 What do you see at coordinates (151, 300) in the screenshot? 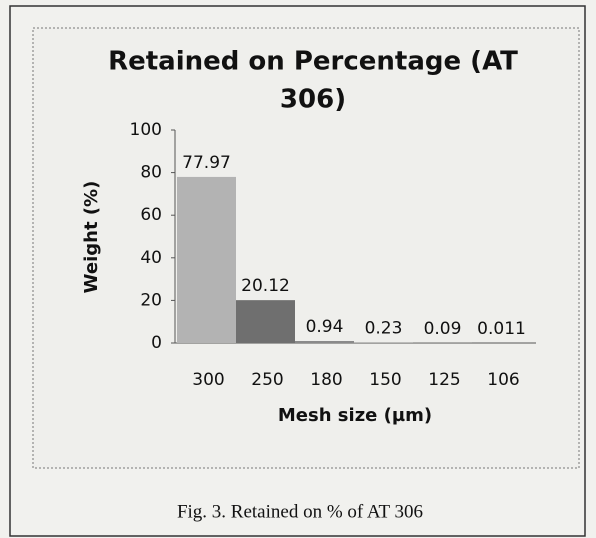
I see `y-tick-label: 20` at bounding box center [151, 300].